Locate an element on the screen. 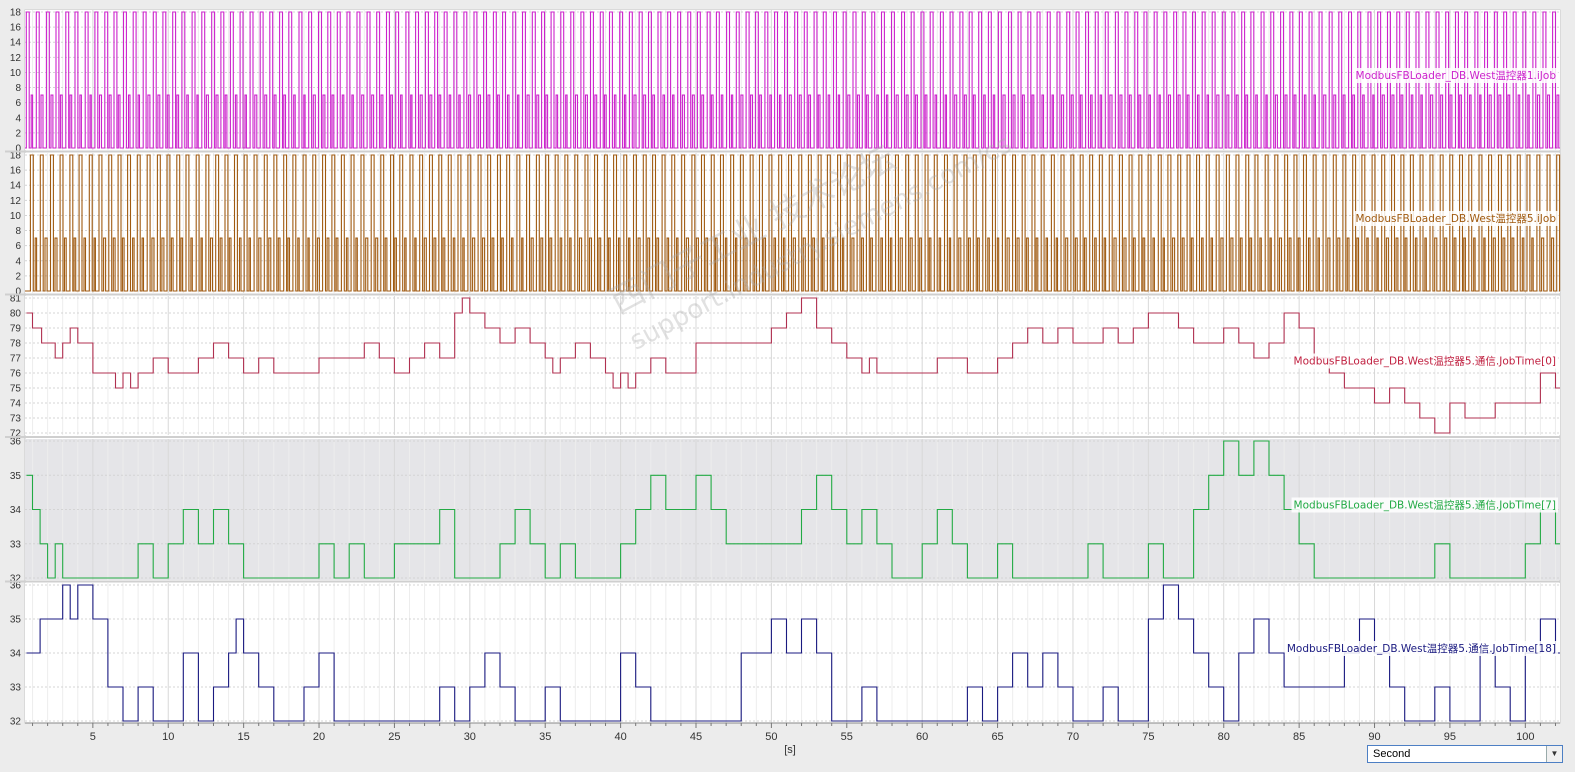  series-label: ModbusFBLoader_DB.West温控器5.iJob is located at coordinates (1456, 218).